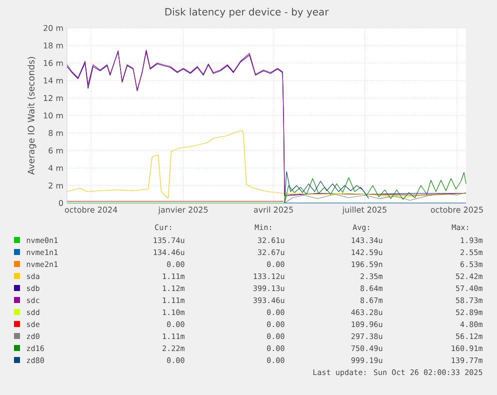 The width and height of the screenshot is (497, 395). I want to click on y-axis-title: Average IO Wait (seconds), so click(32, 116).